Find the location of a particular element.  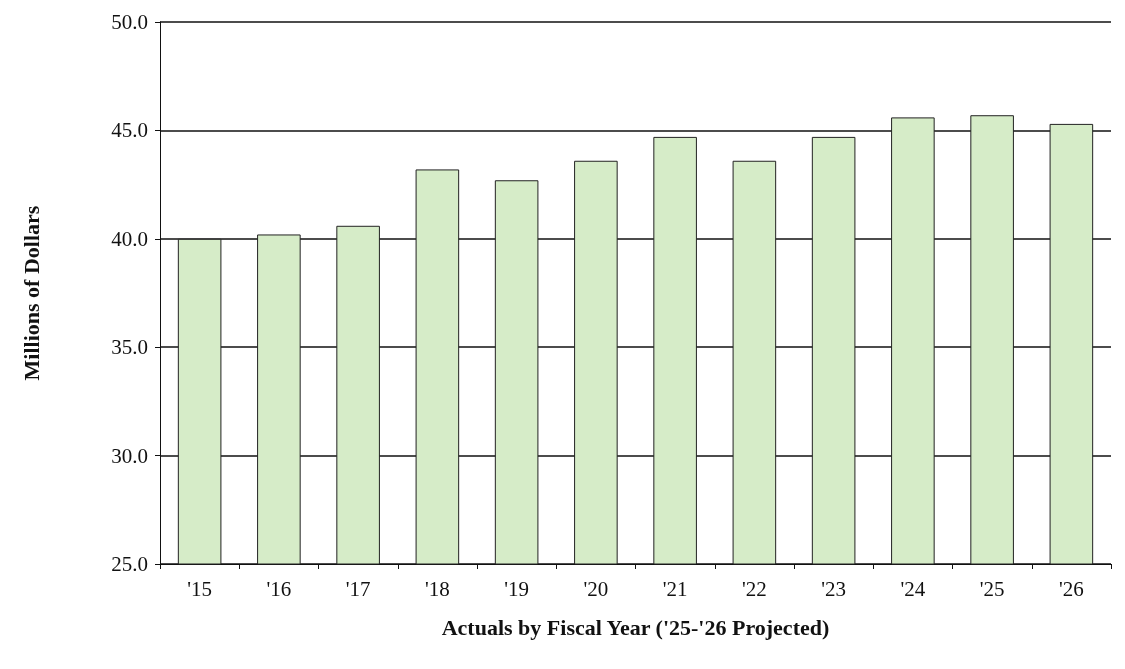

x-tick-label: '16 is located at coordinates (279, 588).